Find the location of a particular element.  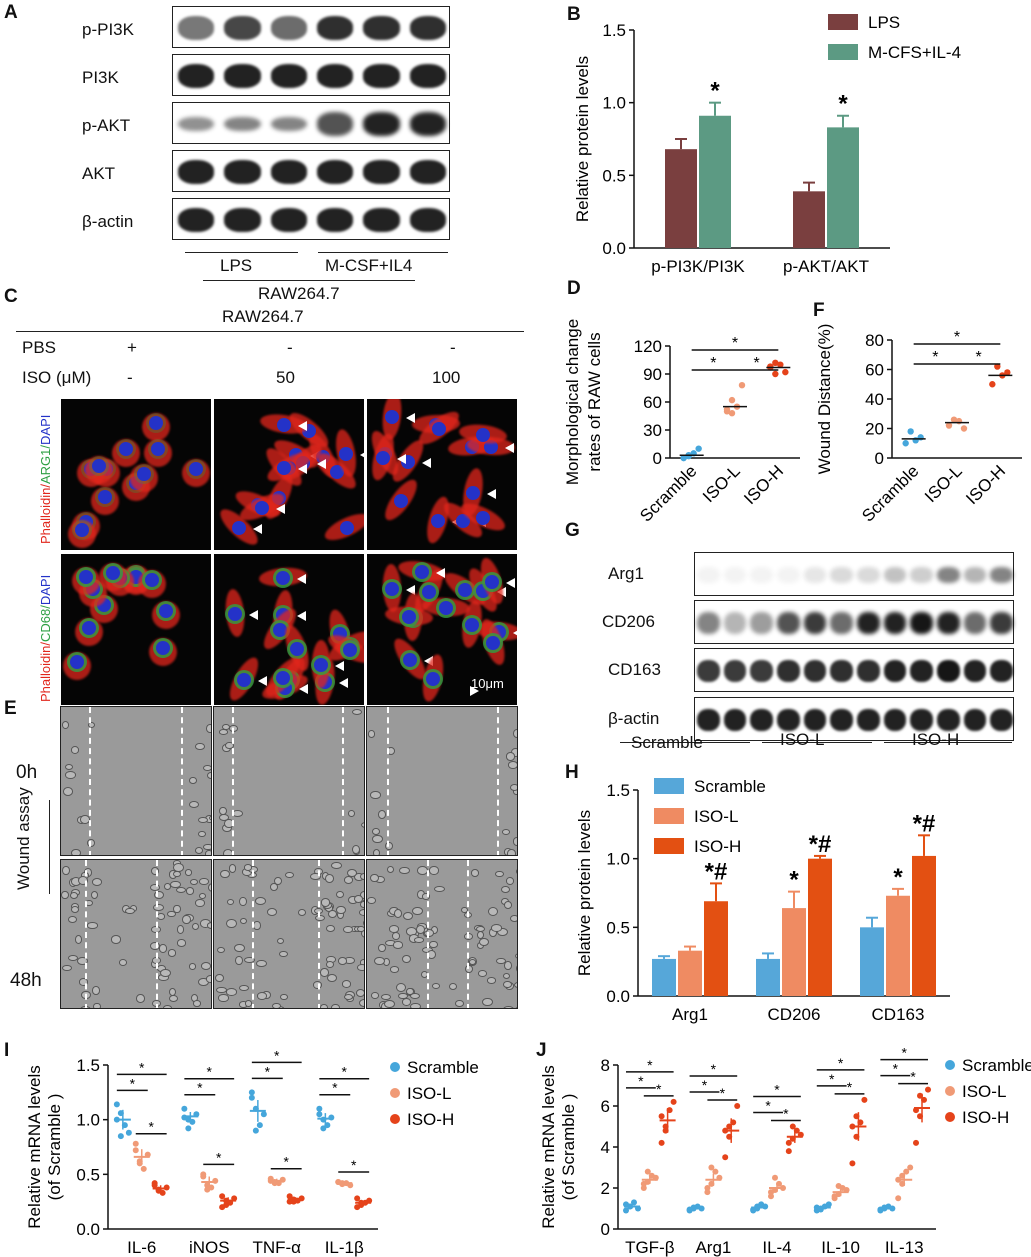

blot-row-label: PI3K is located at coordinates (100, 77).